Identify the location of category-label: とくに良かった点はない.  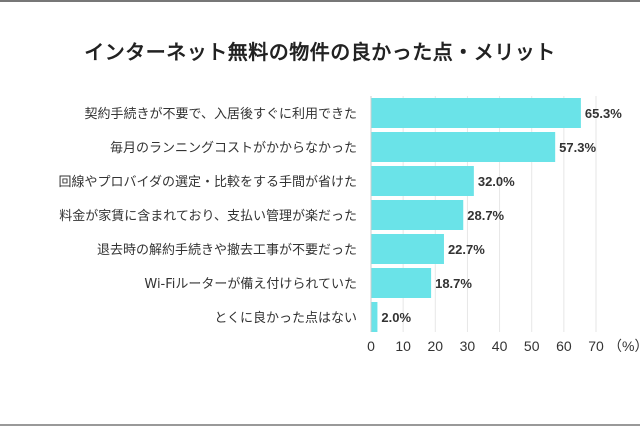
(285, 318).